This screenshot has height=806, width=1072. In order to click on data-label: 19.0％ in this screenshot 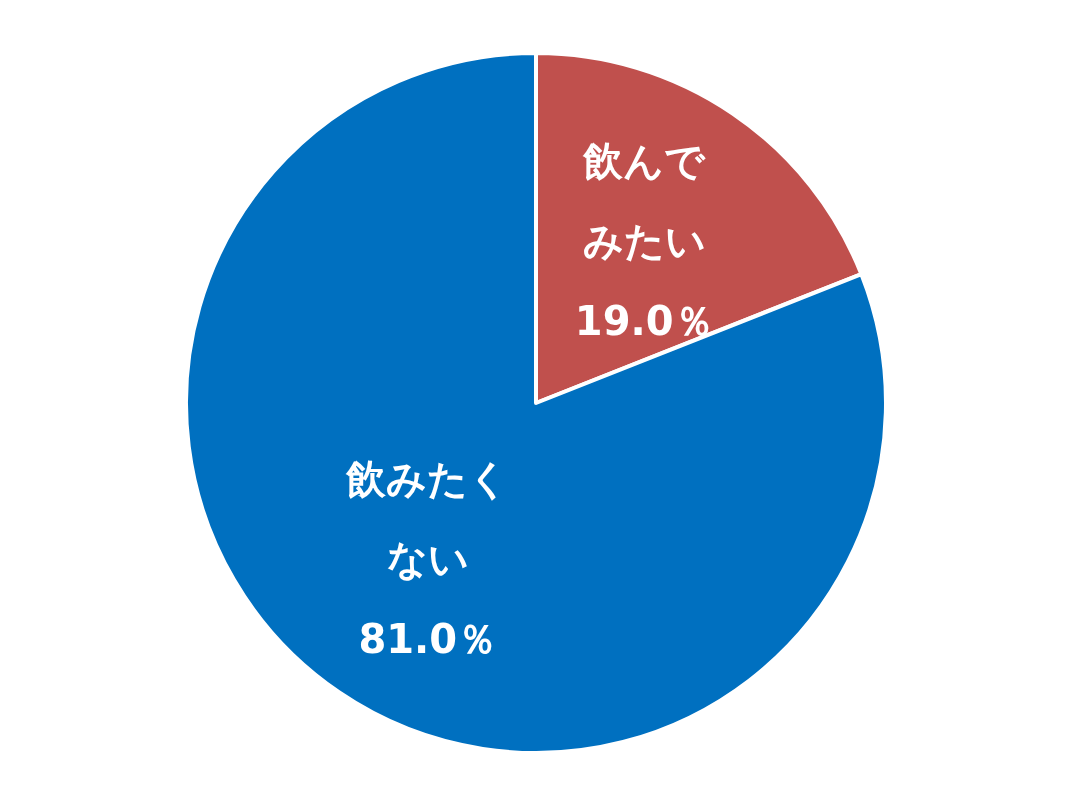, I will do `click(644, 320)`.